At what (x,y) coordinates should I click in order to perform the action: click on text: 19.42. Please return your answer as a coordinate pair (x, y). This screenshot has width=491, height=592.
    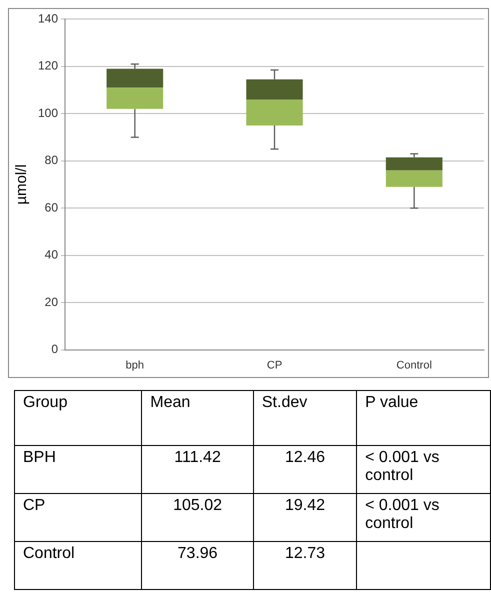
    Looking at the image, I should click on (305, 505).